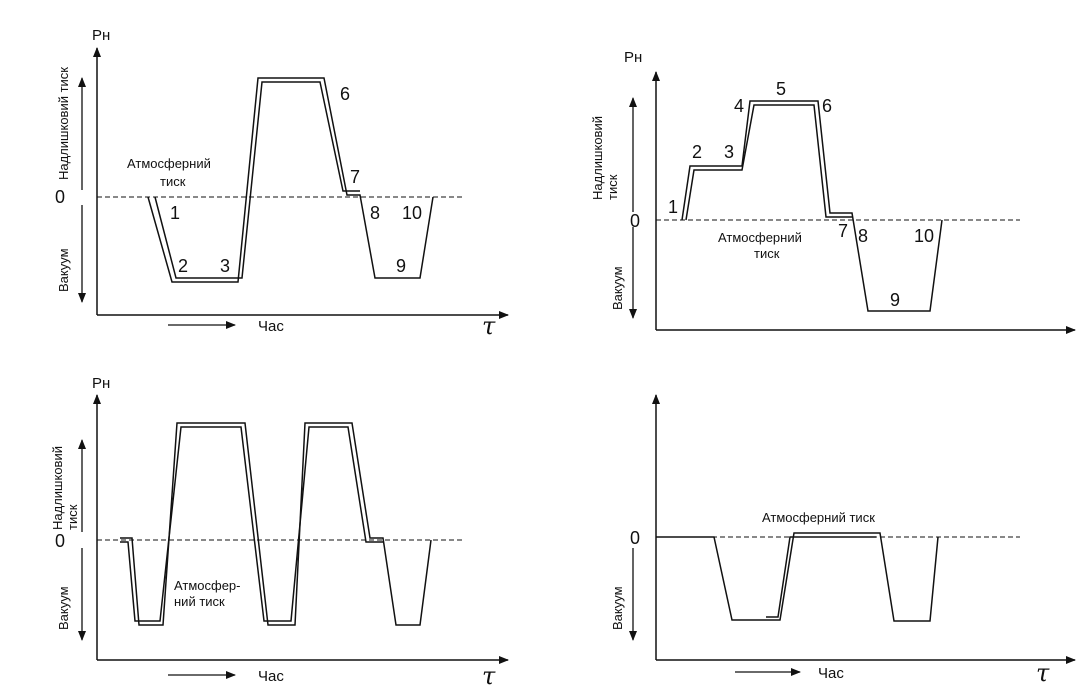  Describe the element at coordinates (207, 593) in the screenshot. I see `reference-label: Атмосфер-ний тиск` at that location.